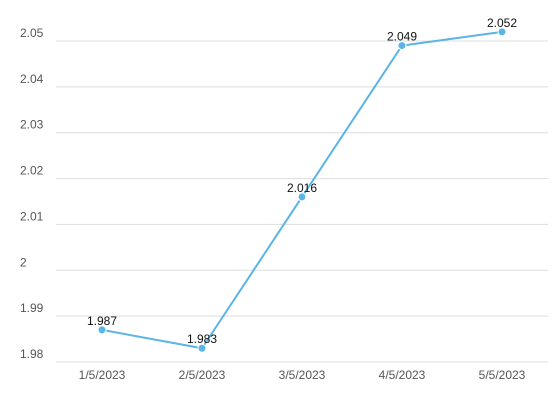  Describe the element at coordinates (502, 375) in the screenshot. I see `x-tick-label: 5/5/2023` at that location.